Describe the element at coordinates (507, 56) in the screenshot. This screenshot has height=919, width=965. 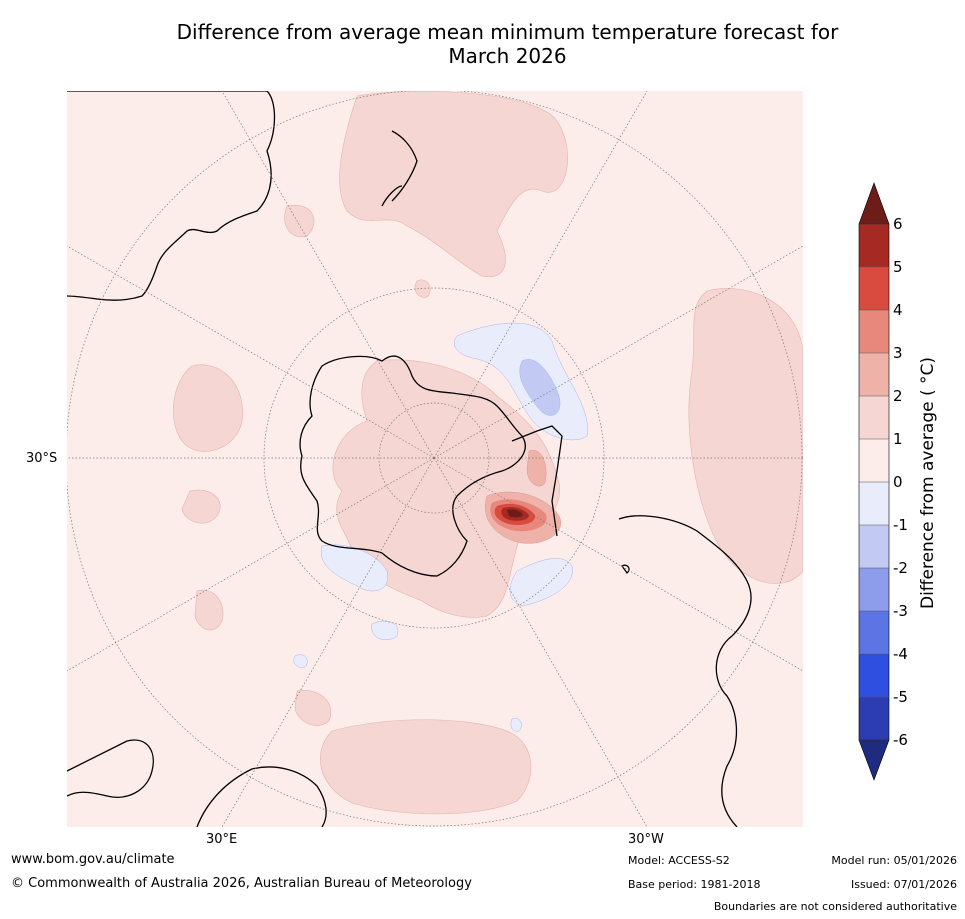
I see `title-line-2: March 2026` at that location.